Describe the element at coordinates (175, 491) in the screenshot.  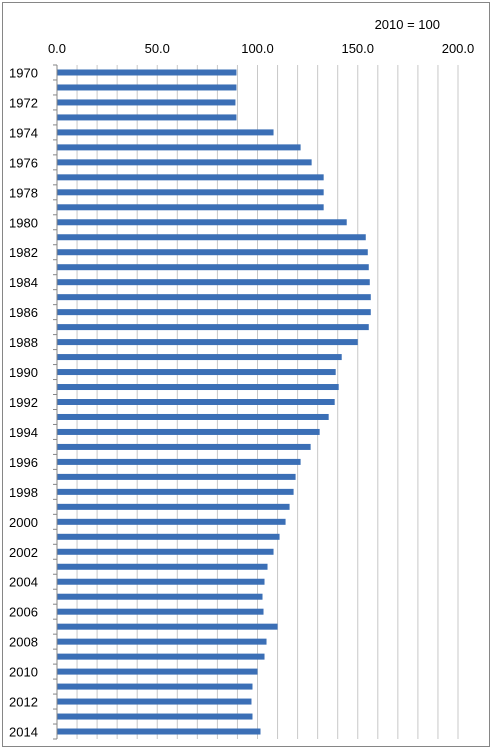
I see `bar-1998` at that location.